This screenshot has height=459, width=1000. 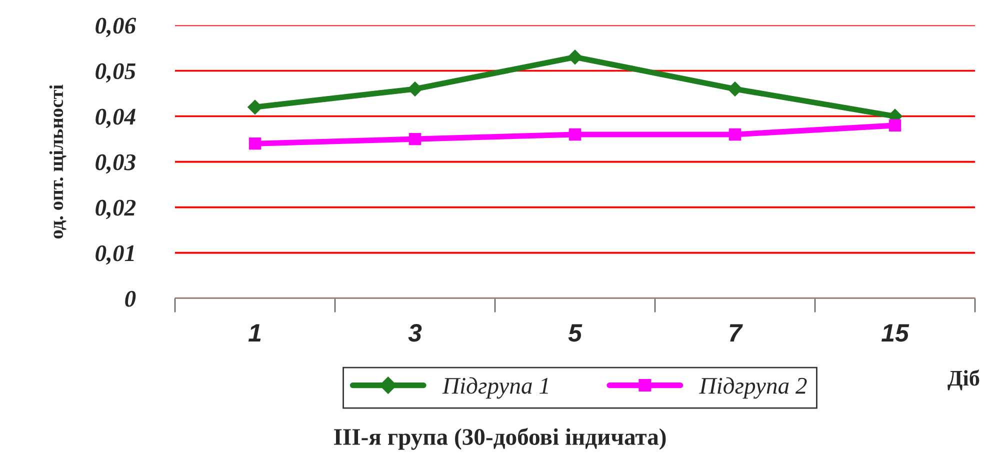 What do you see at coordinates (415, 333) in the screenshot?
I see `x-tick-label: 3` at bounding box center [415, 333].